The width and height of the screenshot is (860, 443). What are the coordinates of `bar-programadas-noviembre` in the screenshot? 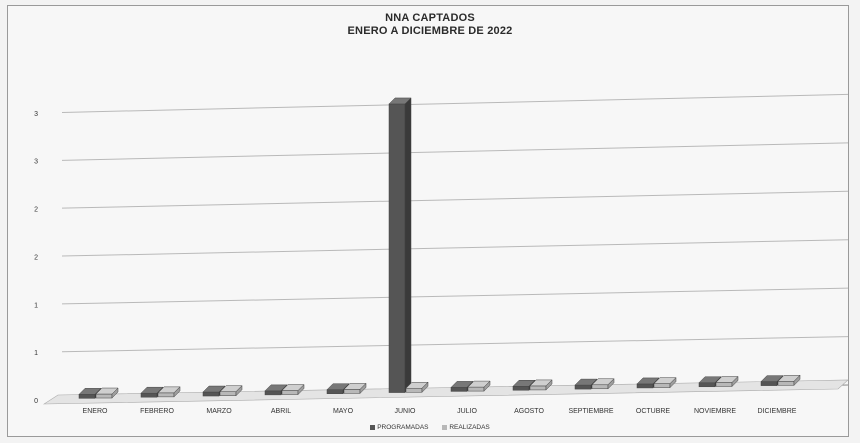 It's located at (707, 385).